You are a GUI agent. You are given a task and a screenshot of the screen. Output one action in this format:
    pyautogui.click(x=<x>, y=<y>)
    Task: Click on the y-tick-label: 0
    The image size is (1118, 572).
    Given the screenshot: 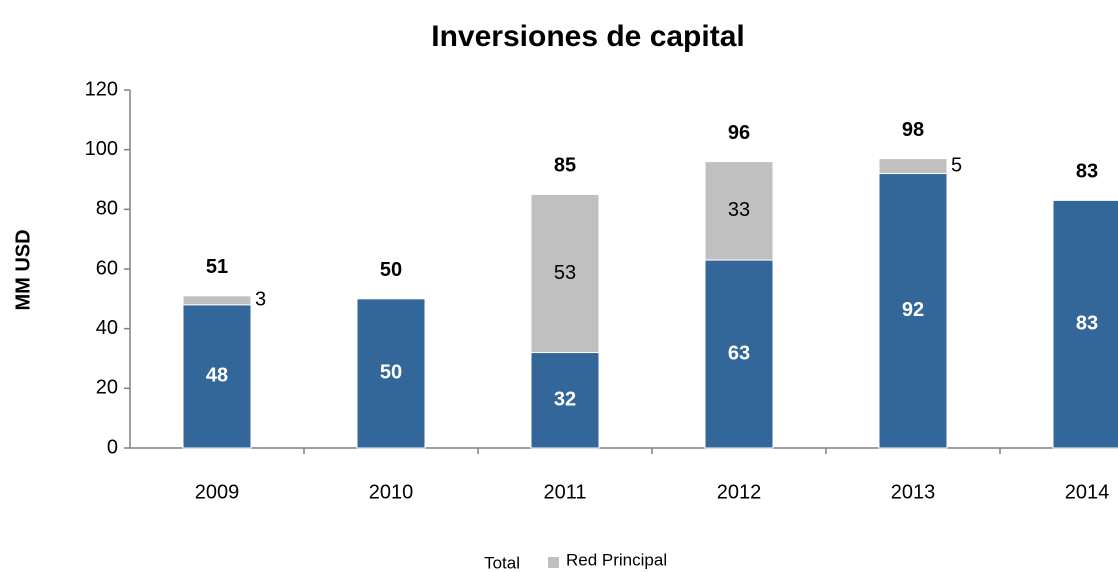 What is the action you would take?
    pyautogui.click(x=112, y=447)
    